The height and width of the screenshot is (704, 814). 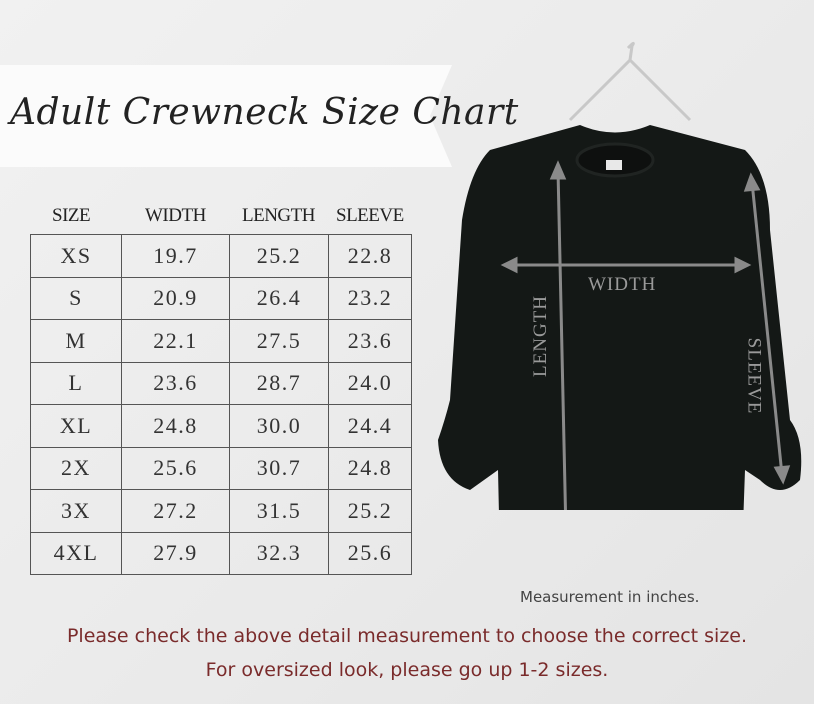 What do you see at coordinates (279, 298) in the screenshot?
I see `length-cell: 26.4` at bounding box center [279, 298].